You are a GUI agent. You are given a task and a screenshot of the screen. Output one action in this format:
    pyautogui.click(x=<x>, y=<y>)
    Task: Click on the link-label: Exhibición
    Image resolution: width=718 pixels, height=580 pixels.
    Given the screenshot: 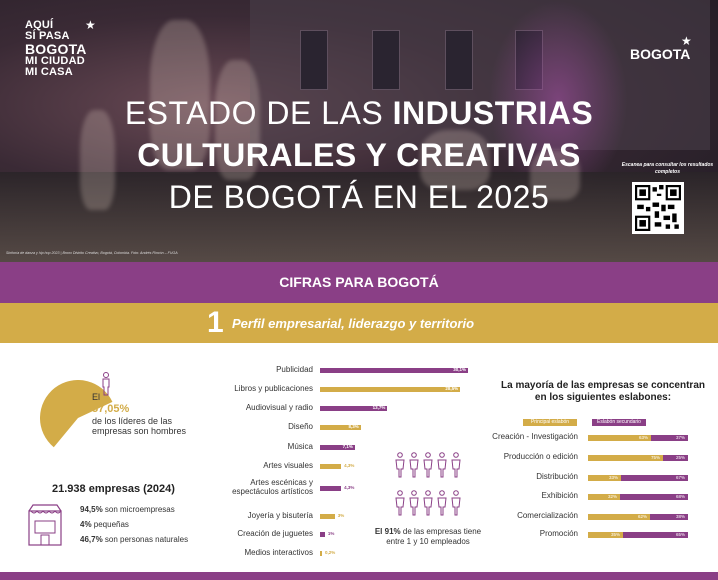 What is the action you would take?
    pyautogui.click(x=559, y=495)
    